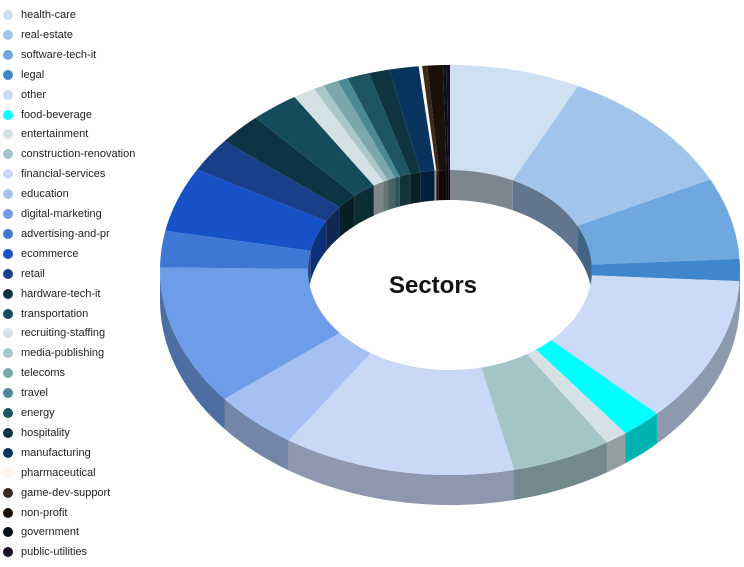 The width and height of the screenshot is (744, 567). What do you see at coordinates (447, 185) in the screenshot?
I see `slice-inner-wall-government` at bounding box center [447, 185].